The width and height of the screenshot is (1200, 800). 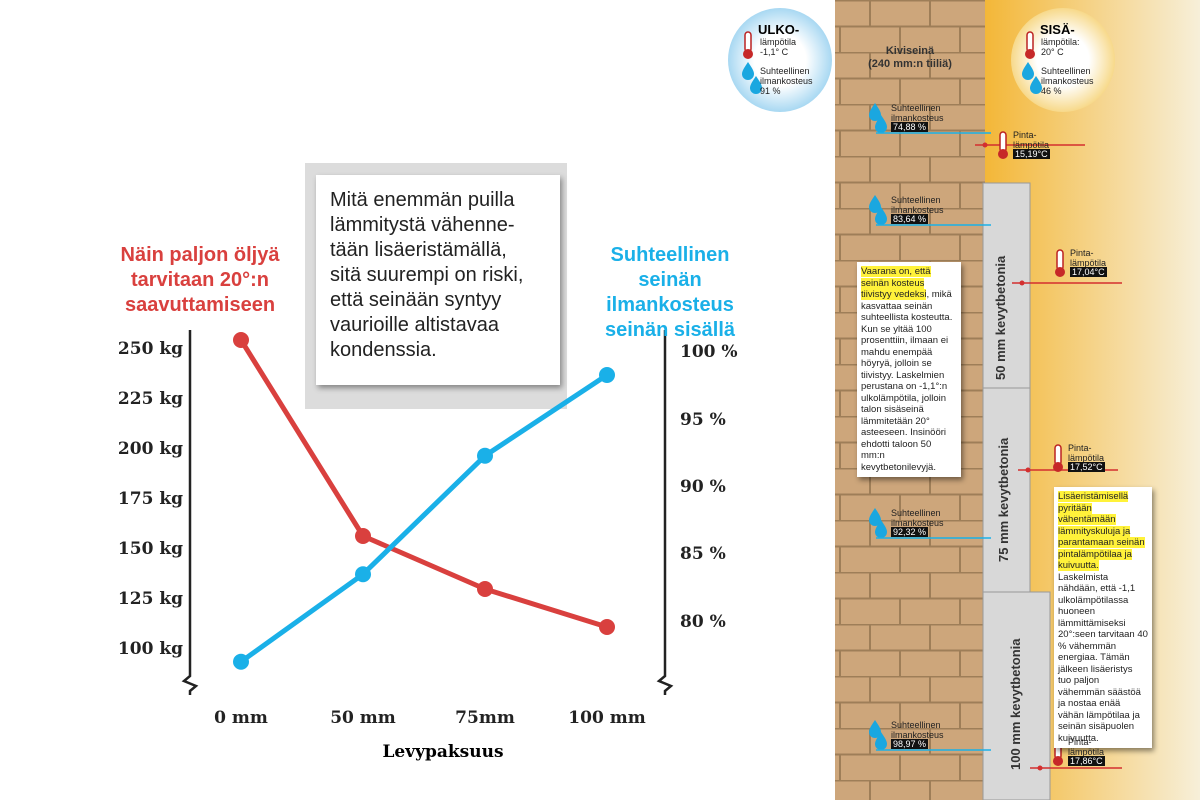 What do you see at coordinates (1060, 47) in the screenshot?
I see `indoor-temp: lämpötila: 20° C` at bounding box center [1060, 47].